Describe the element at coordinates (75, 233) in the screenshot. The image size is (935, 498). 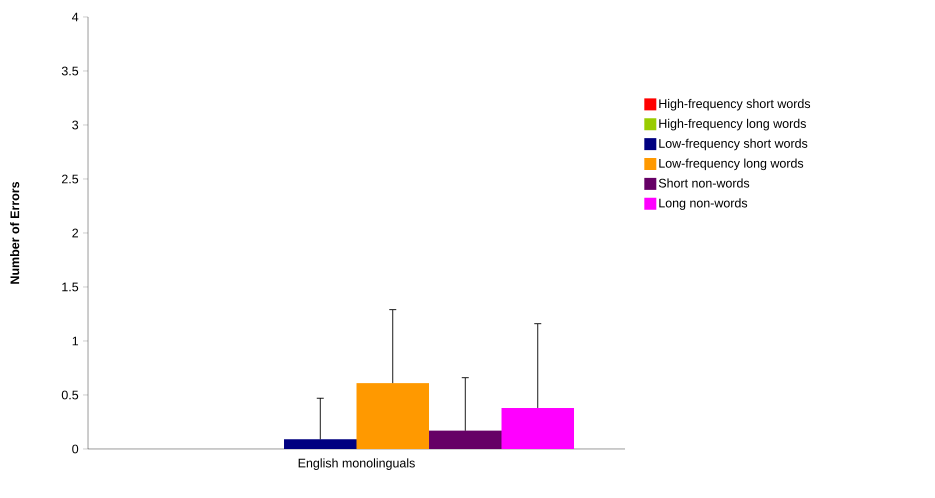
I see `y-tick-label: 2` at that location.